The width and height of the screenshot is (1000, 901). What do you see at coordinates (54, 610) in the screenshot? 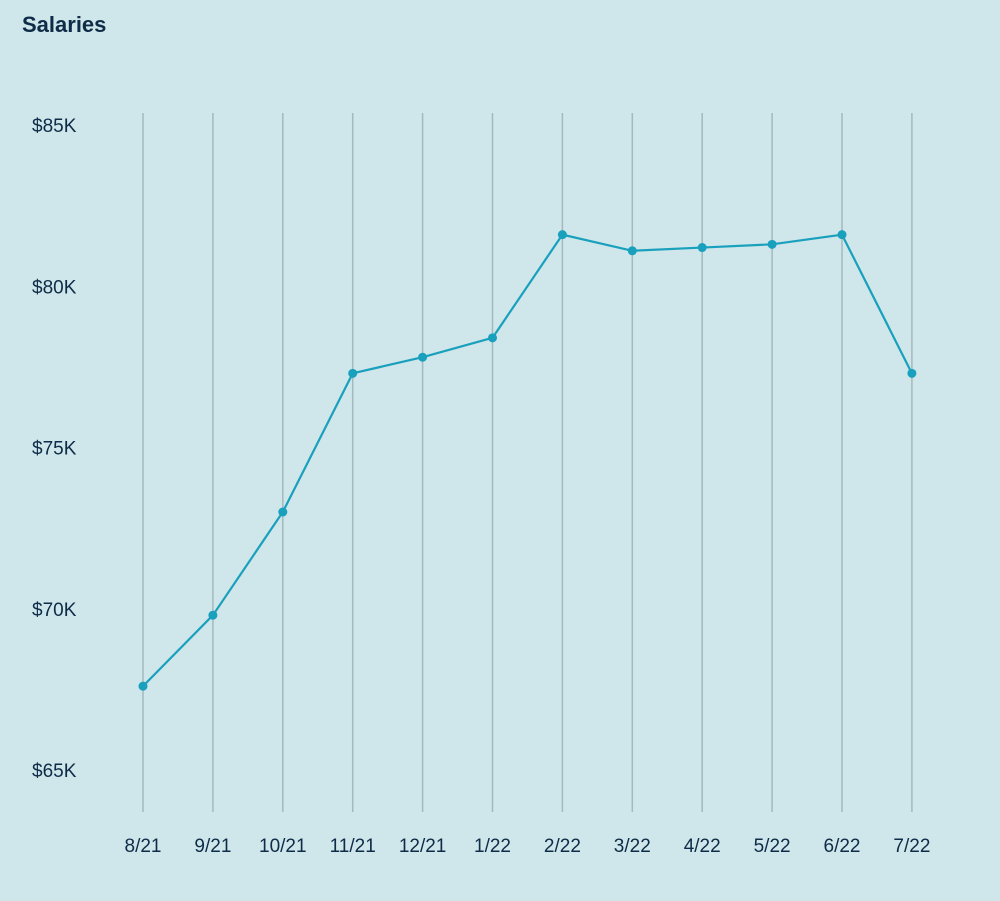
I see `y-tick-label: $70K` at bounding box center [54, 610].